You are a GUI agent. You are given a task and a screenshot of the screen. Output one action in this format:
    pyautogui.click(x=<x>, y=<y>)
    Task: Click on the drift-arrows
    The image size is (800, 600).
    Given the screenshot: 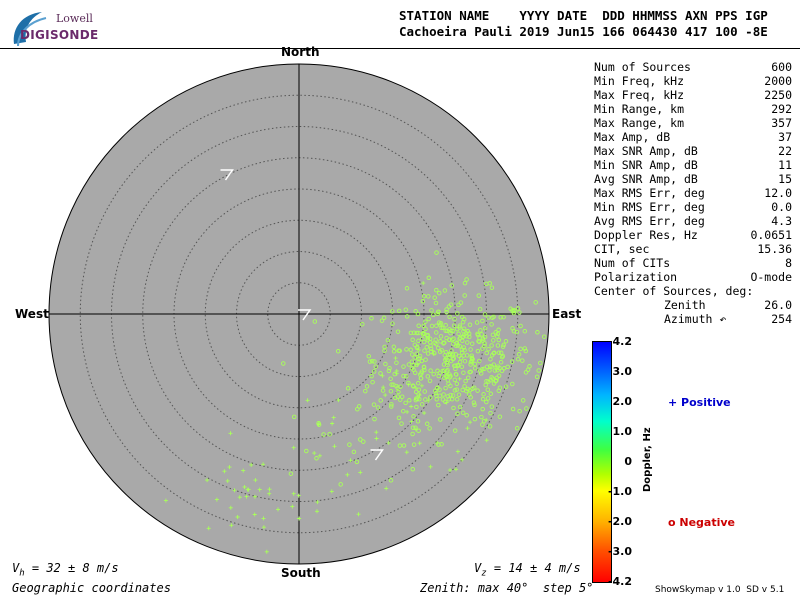 What is the action you would take?
    pyautogui.click(x=302, y=315)
    